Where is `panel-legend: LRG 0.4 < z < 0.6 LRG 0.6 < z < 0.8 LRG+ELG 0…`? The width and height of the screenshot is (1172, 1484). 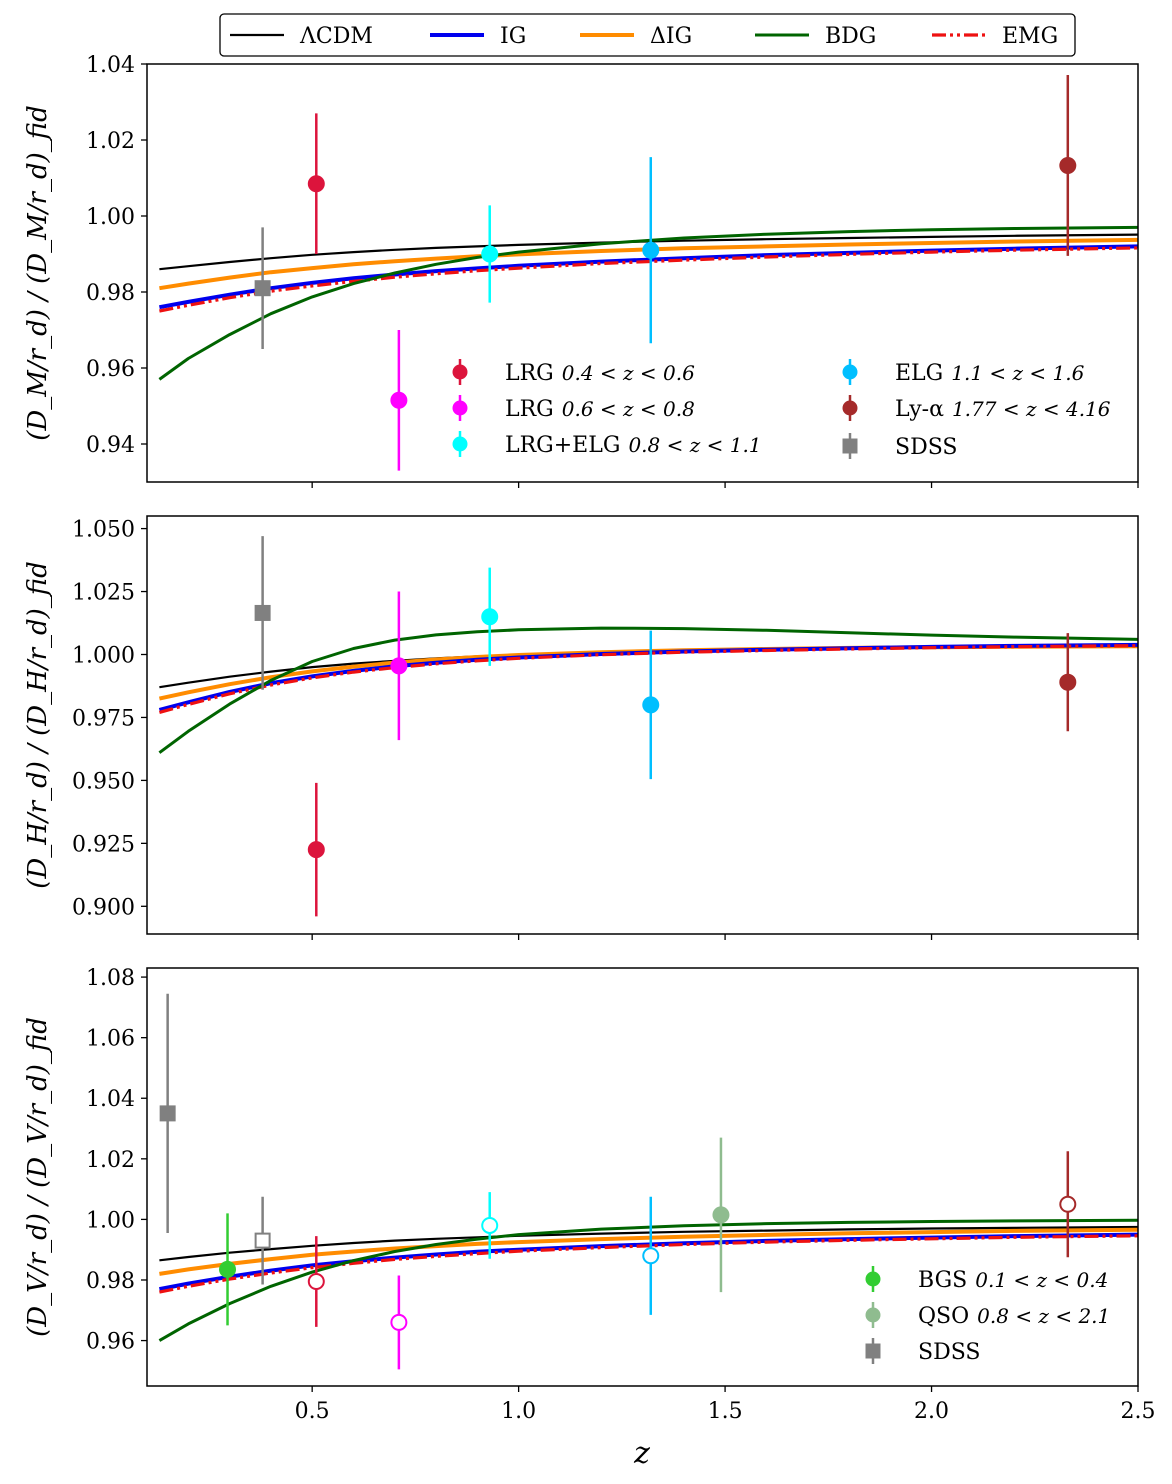 panel-legend: LRG 0.4 < z < 0.6 LRG 0.6 < z < 0.8 LRG+ELG 0… is located at coordinates (781, 409).